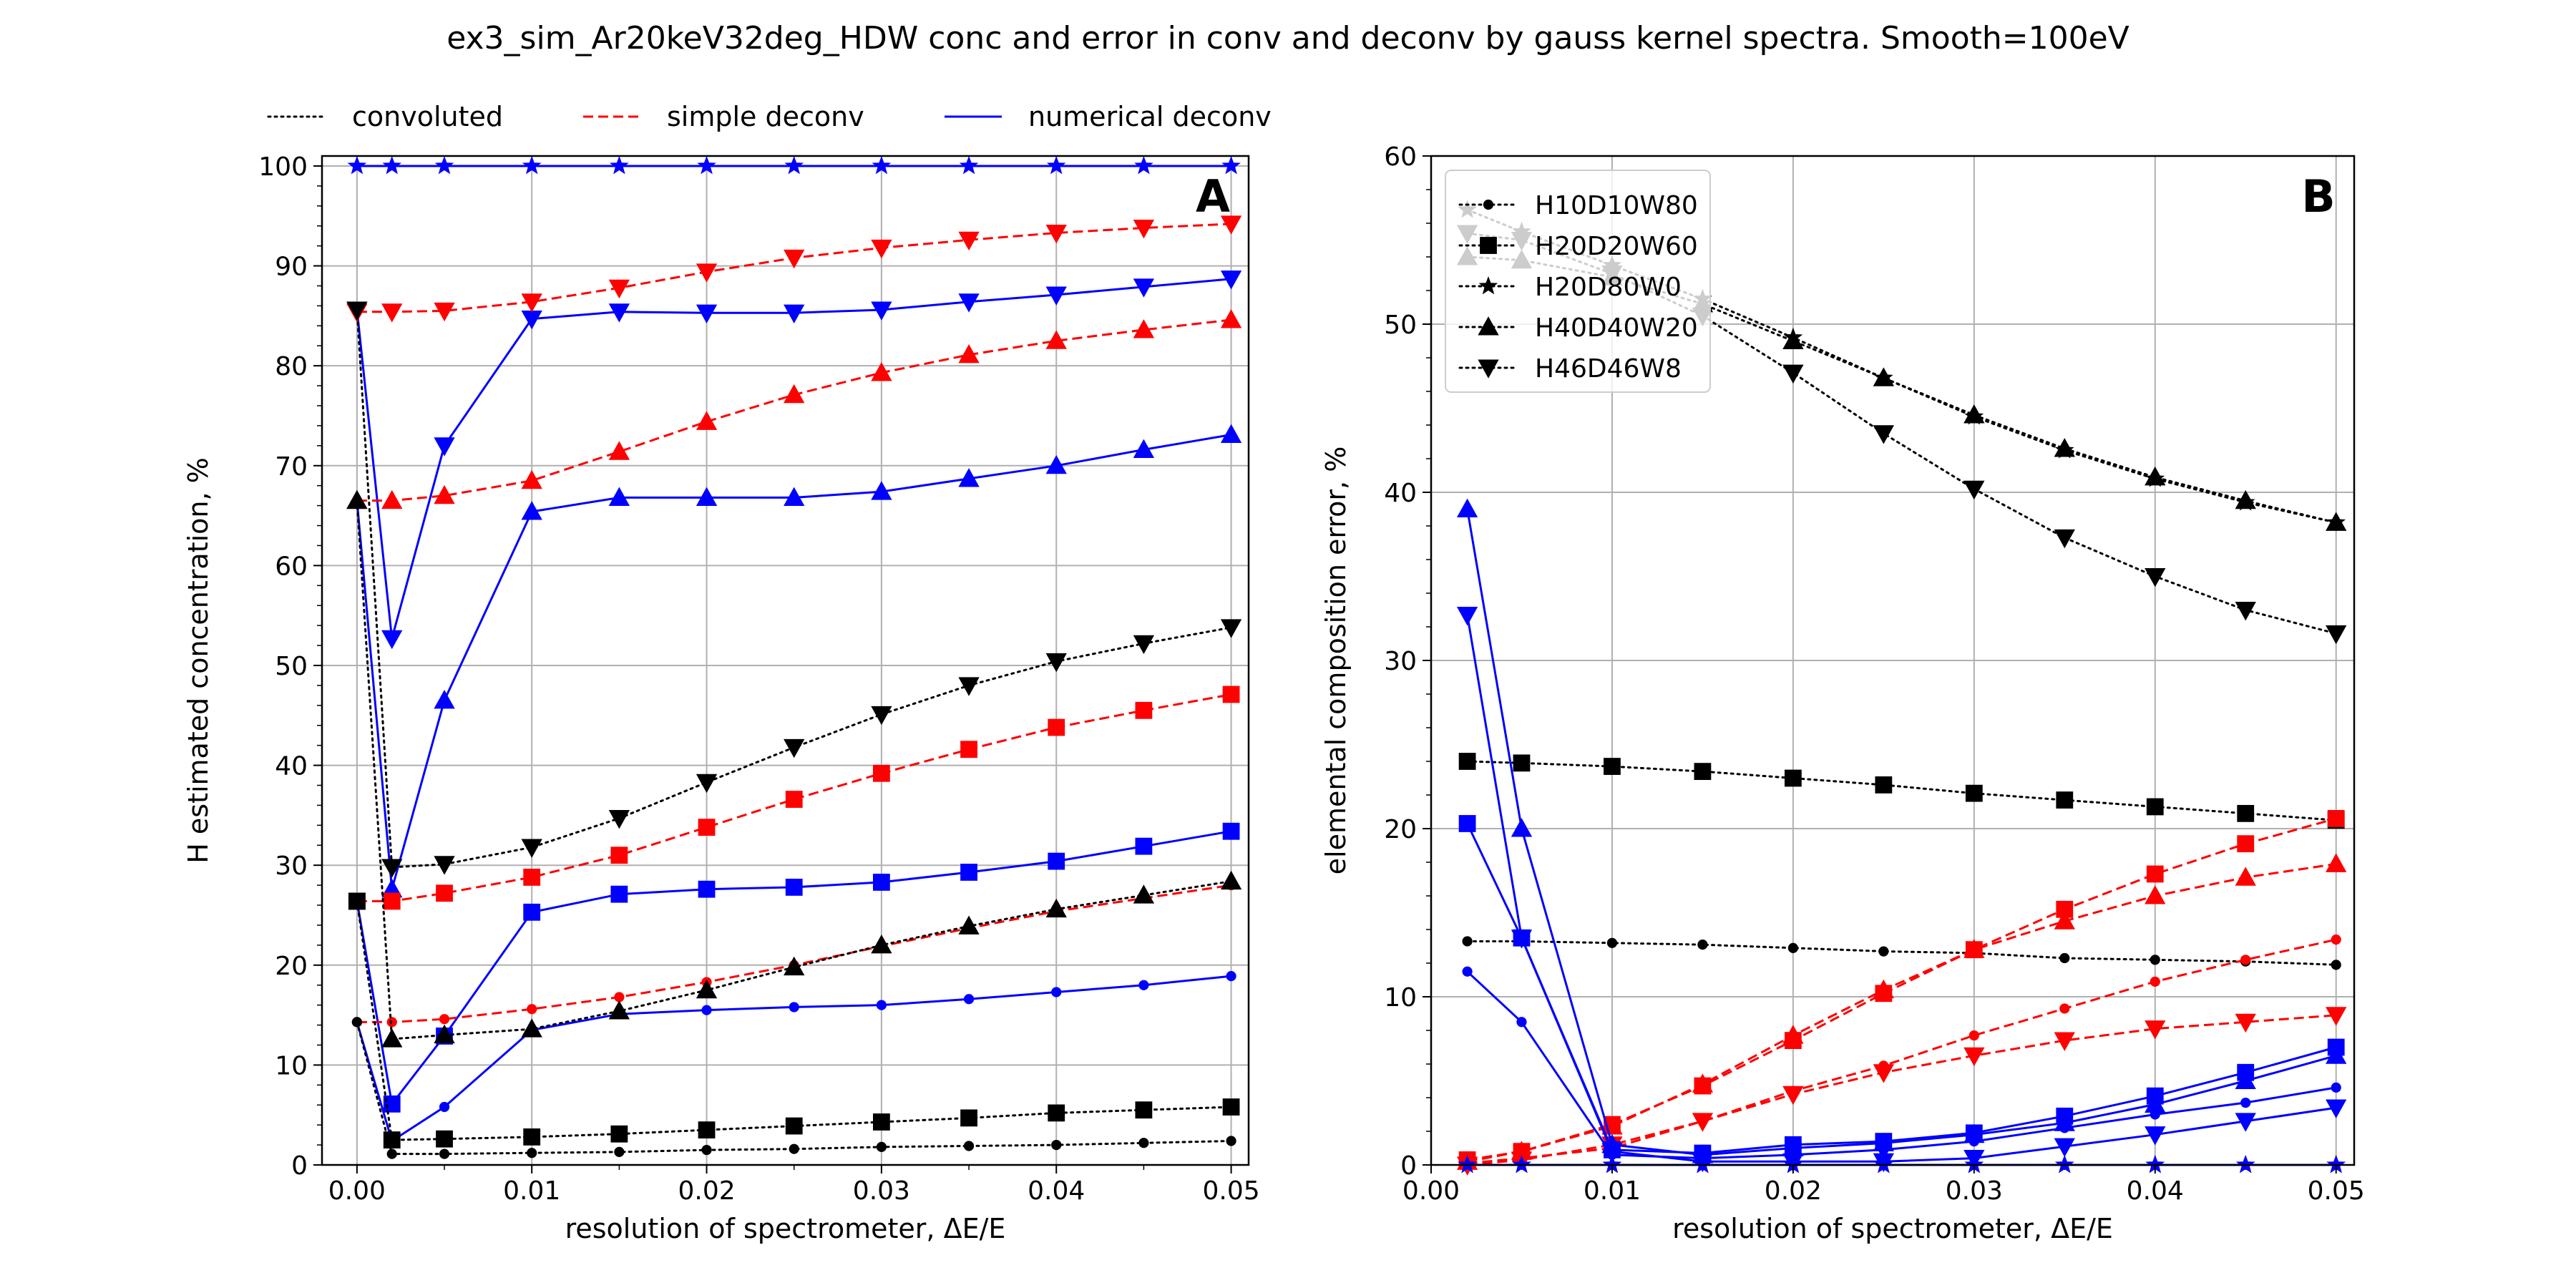 The height and width of the screenshot is (1288, 2576). I want to click on legend-label: H20D20W60, so click(1616, 246).